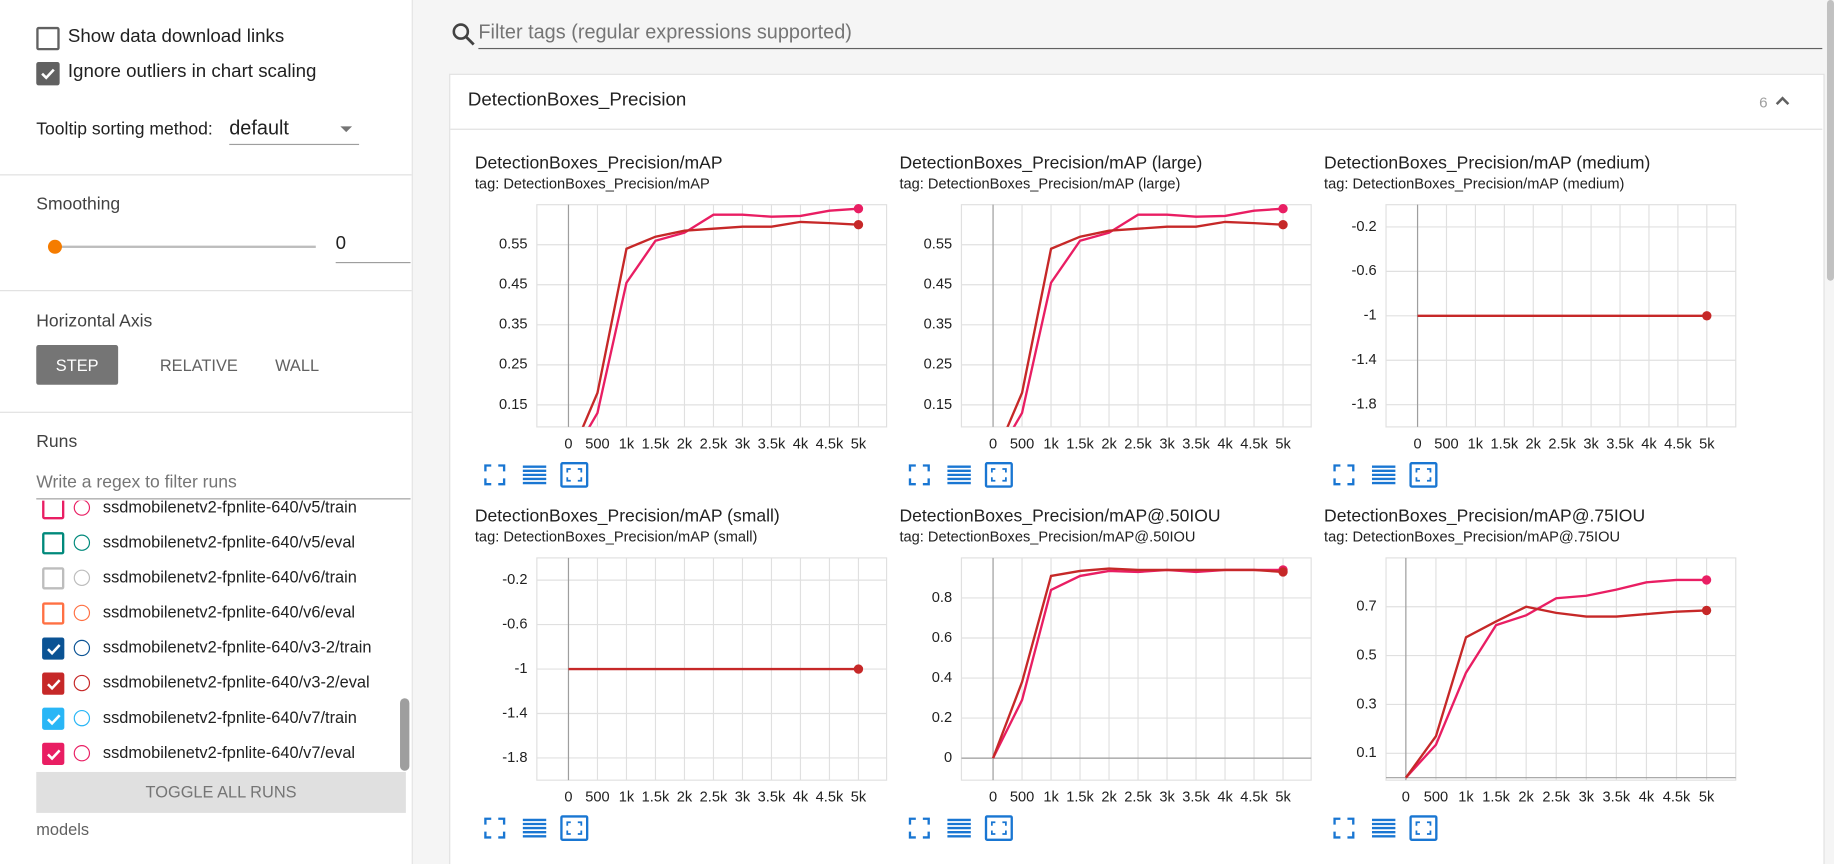  I want to click on y-tick-label: -0.2, so click(514, 580).